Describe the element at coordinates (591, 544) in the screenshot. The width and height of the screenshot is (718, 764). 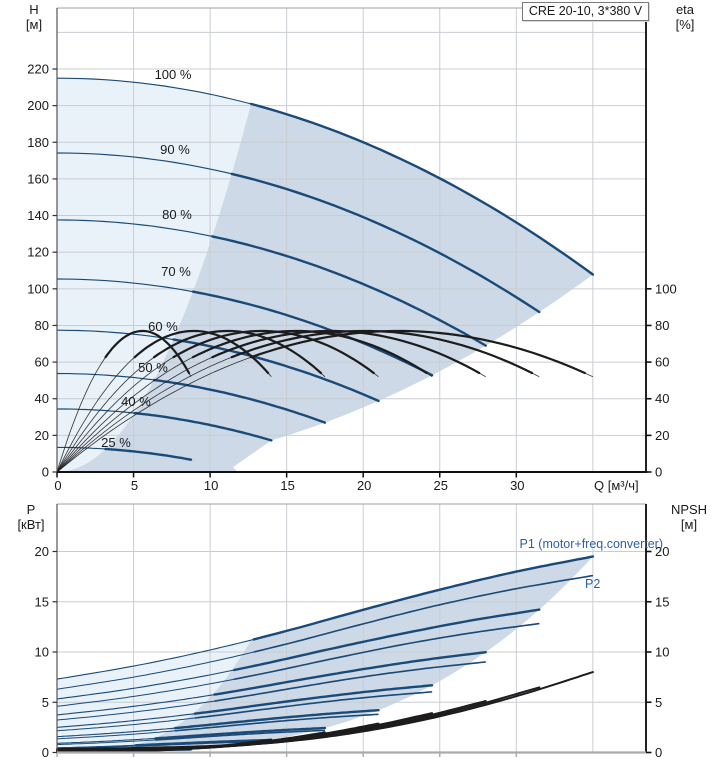
I see `p1-curve-label: P1 (motor+freq.converter)` at that location.